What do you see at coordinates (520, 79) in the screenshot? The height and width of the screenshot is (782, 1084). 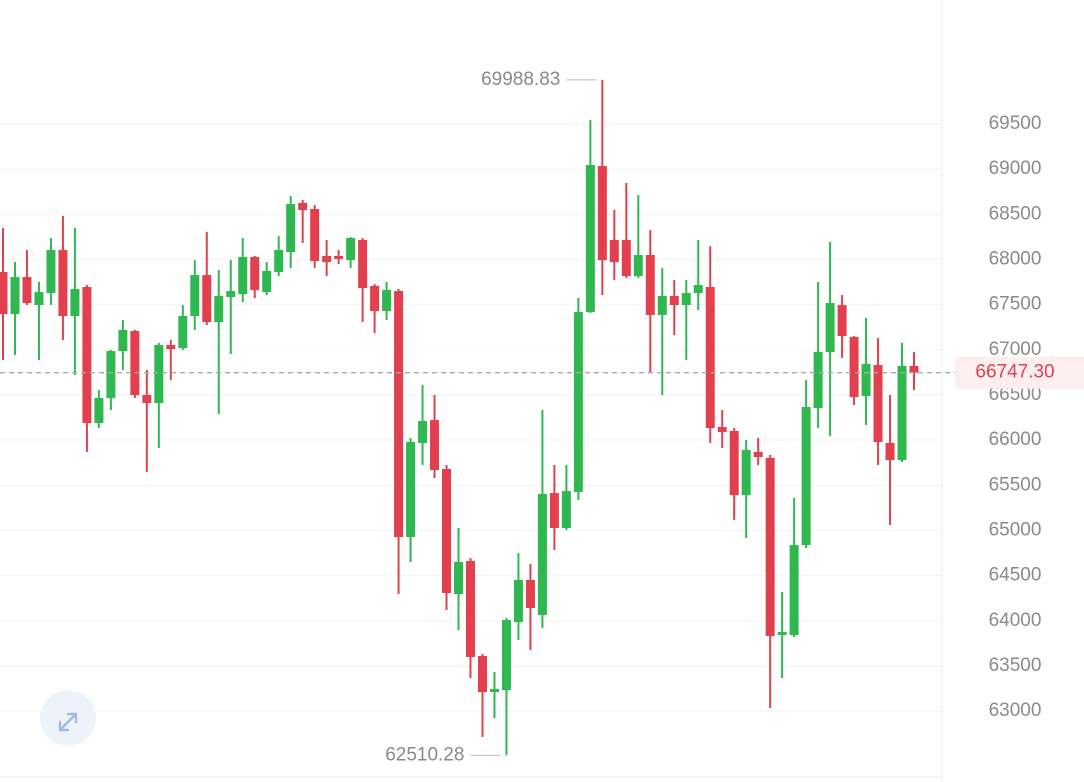 I see `max-label: 69988.83` at bounding box center [520, 79].